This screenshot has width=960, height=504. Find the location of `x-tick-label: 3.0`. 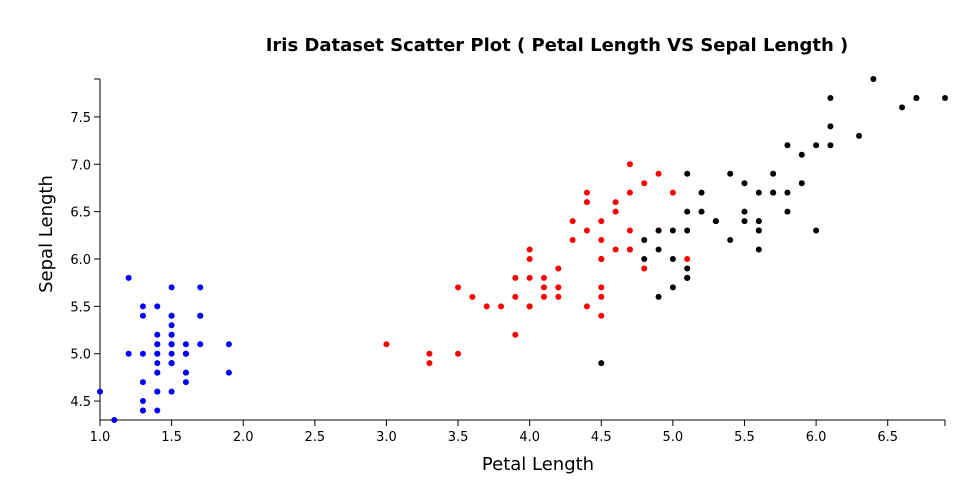

x-tick-label: 3.0 is located at coordinates (386, 437).